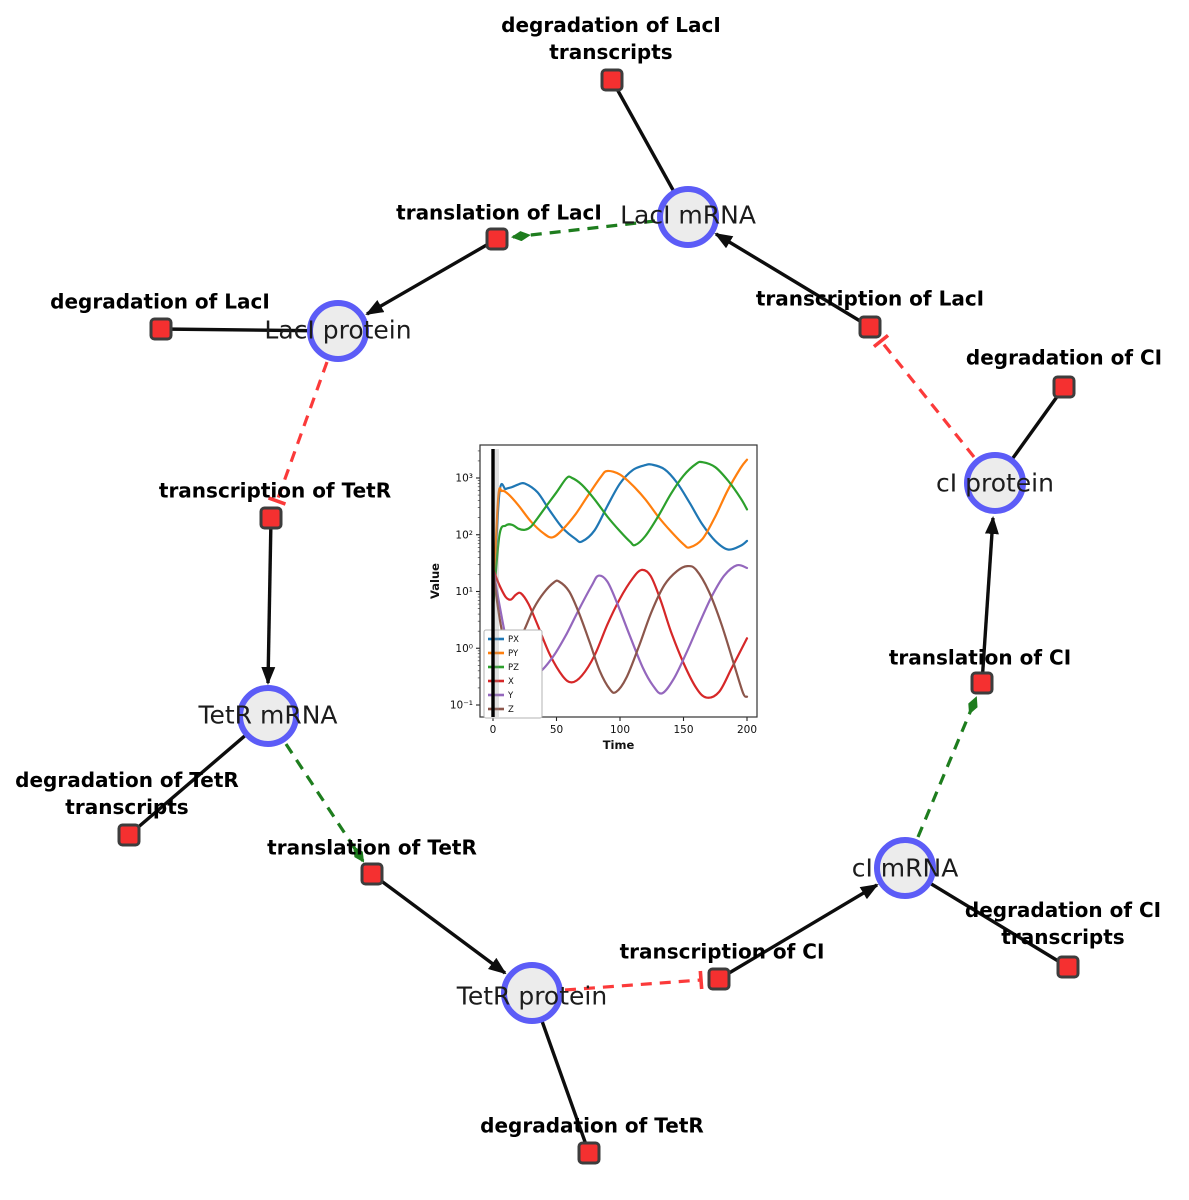  Describe the element at coordinates (372, 874) in the screenshot. I see `reaction-node-translation-tetr` at that location.